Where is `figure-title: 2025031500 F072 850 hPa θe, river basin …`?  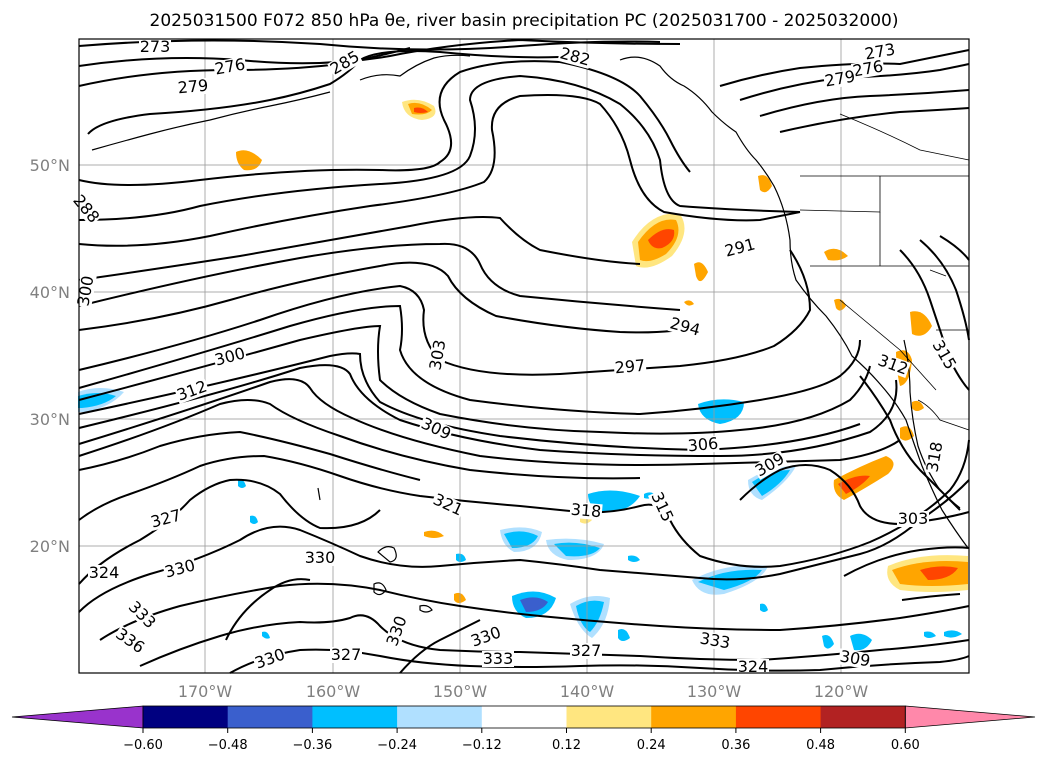 figure-title: 2025031500 F072 850 hPa θe, river basin … is located at coordinates (524, 21).